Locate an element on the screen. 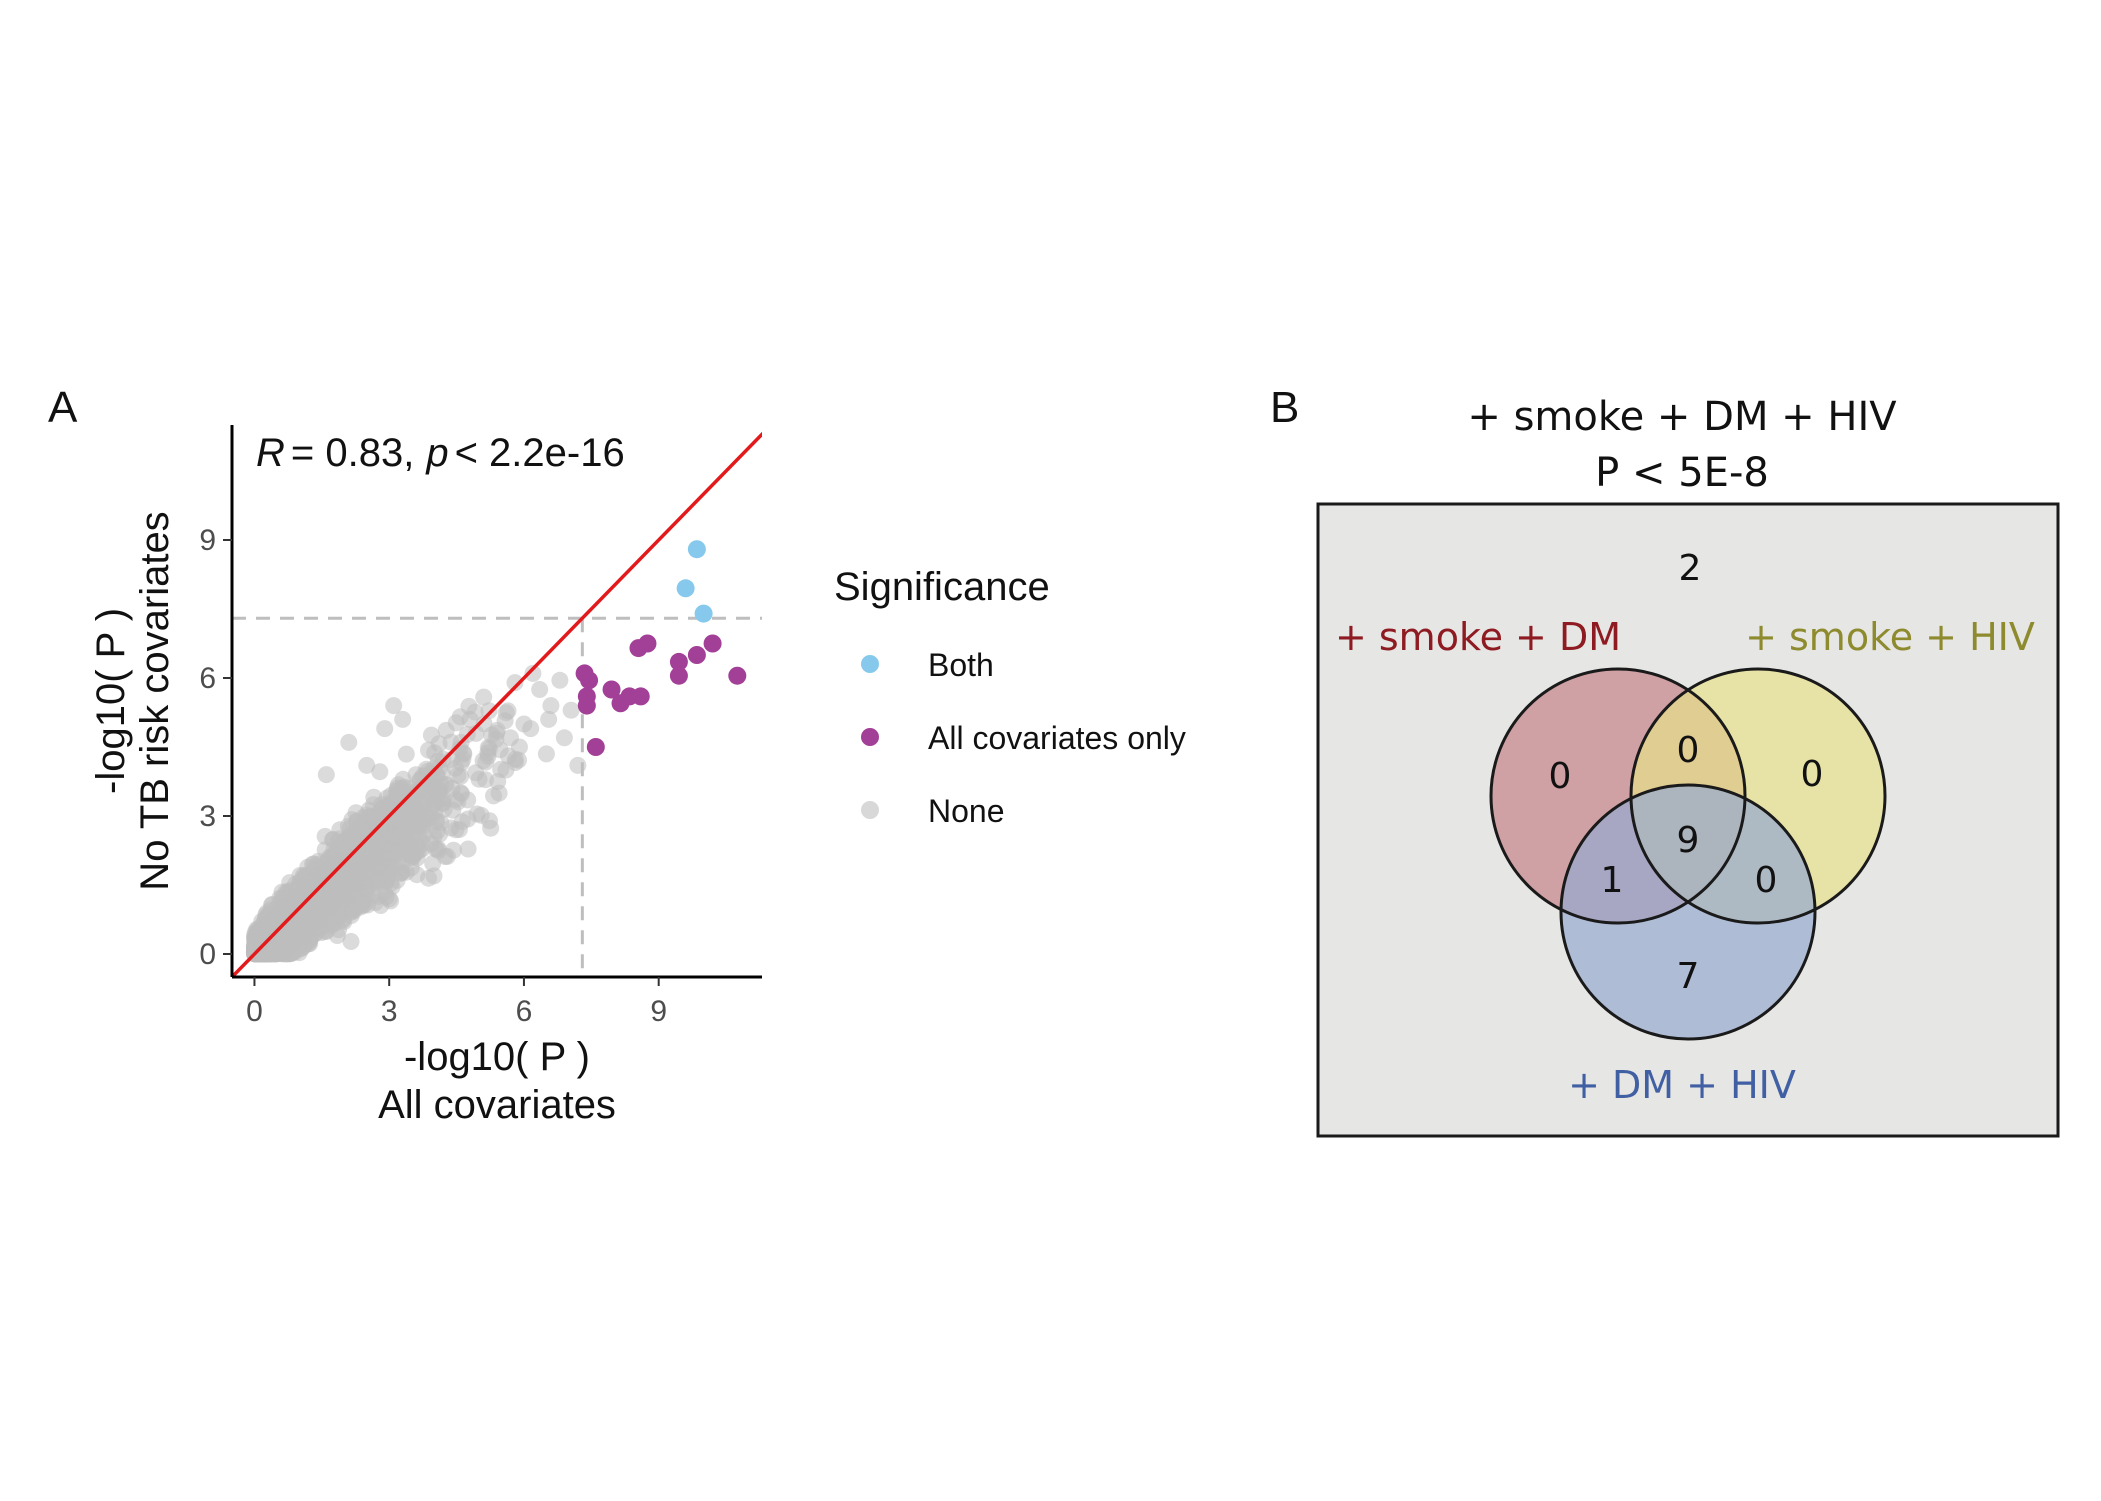  scatter-plot-area is located at coordinates (497, 704).